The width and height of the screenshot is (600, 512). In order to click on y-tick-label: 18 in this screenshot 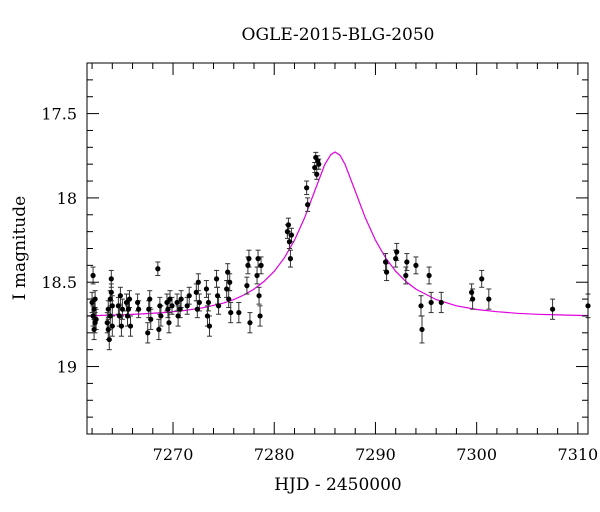, I will do `click(67, 198)`.